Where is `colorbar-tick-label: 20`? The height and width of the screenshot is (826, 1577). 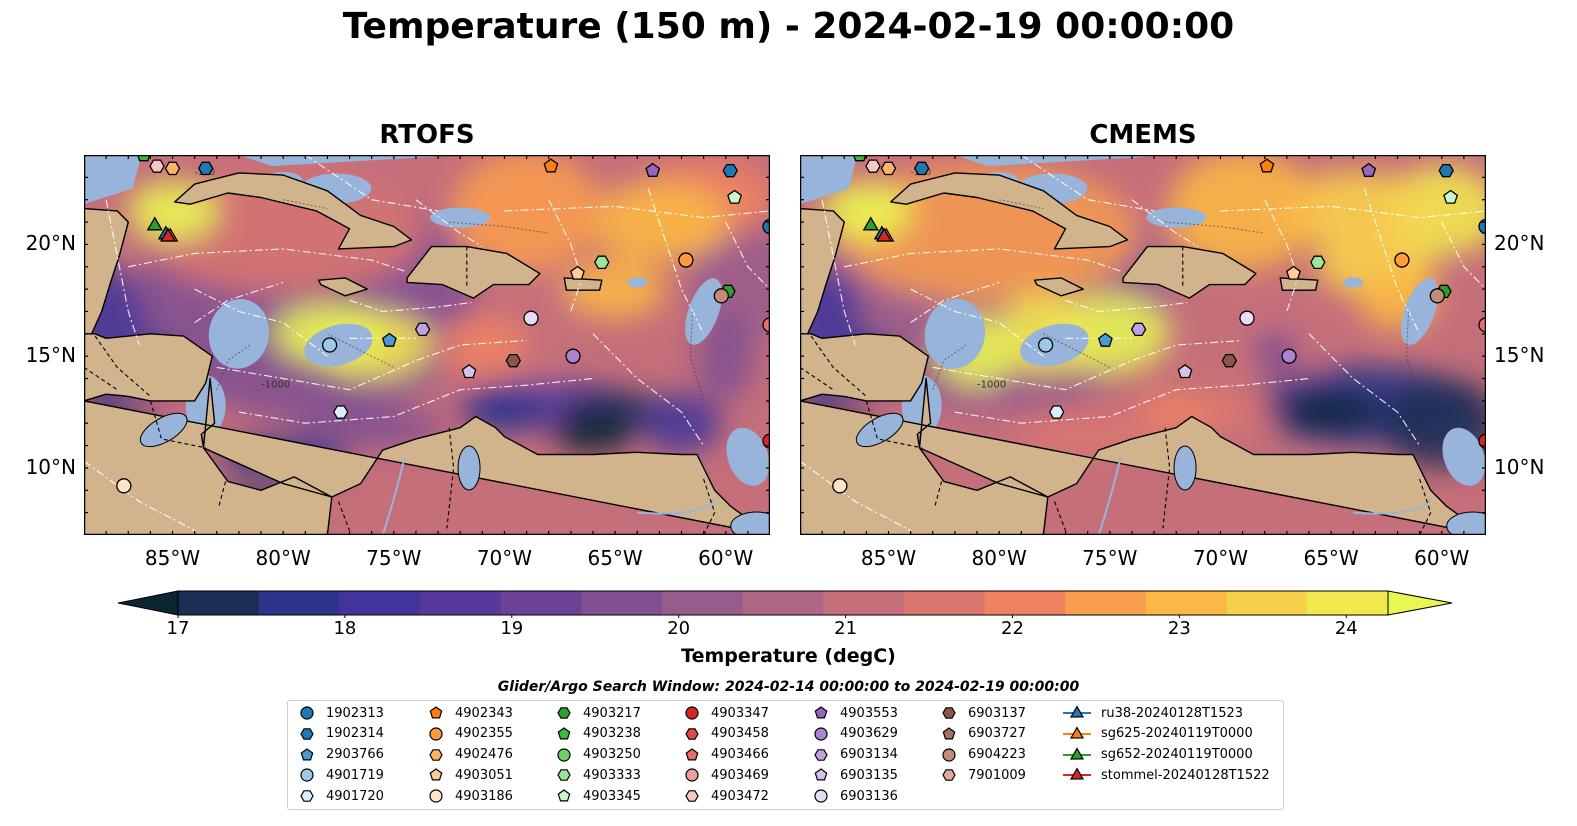 colorbar-tick-label: 20 is located at coordinates (679, 628).